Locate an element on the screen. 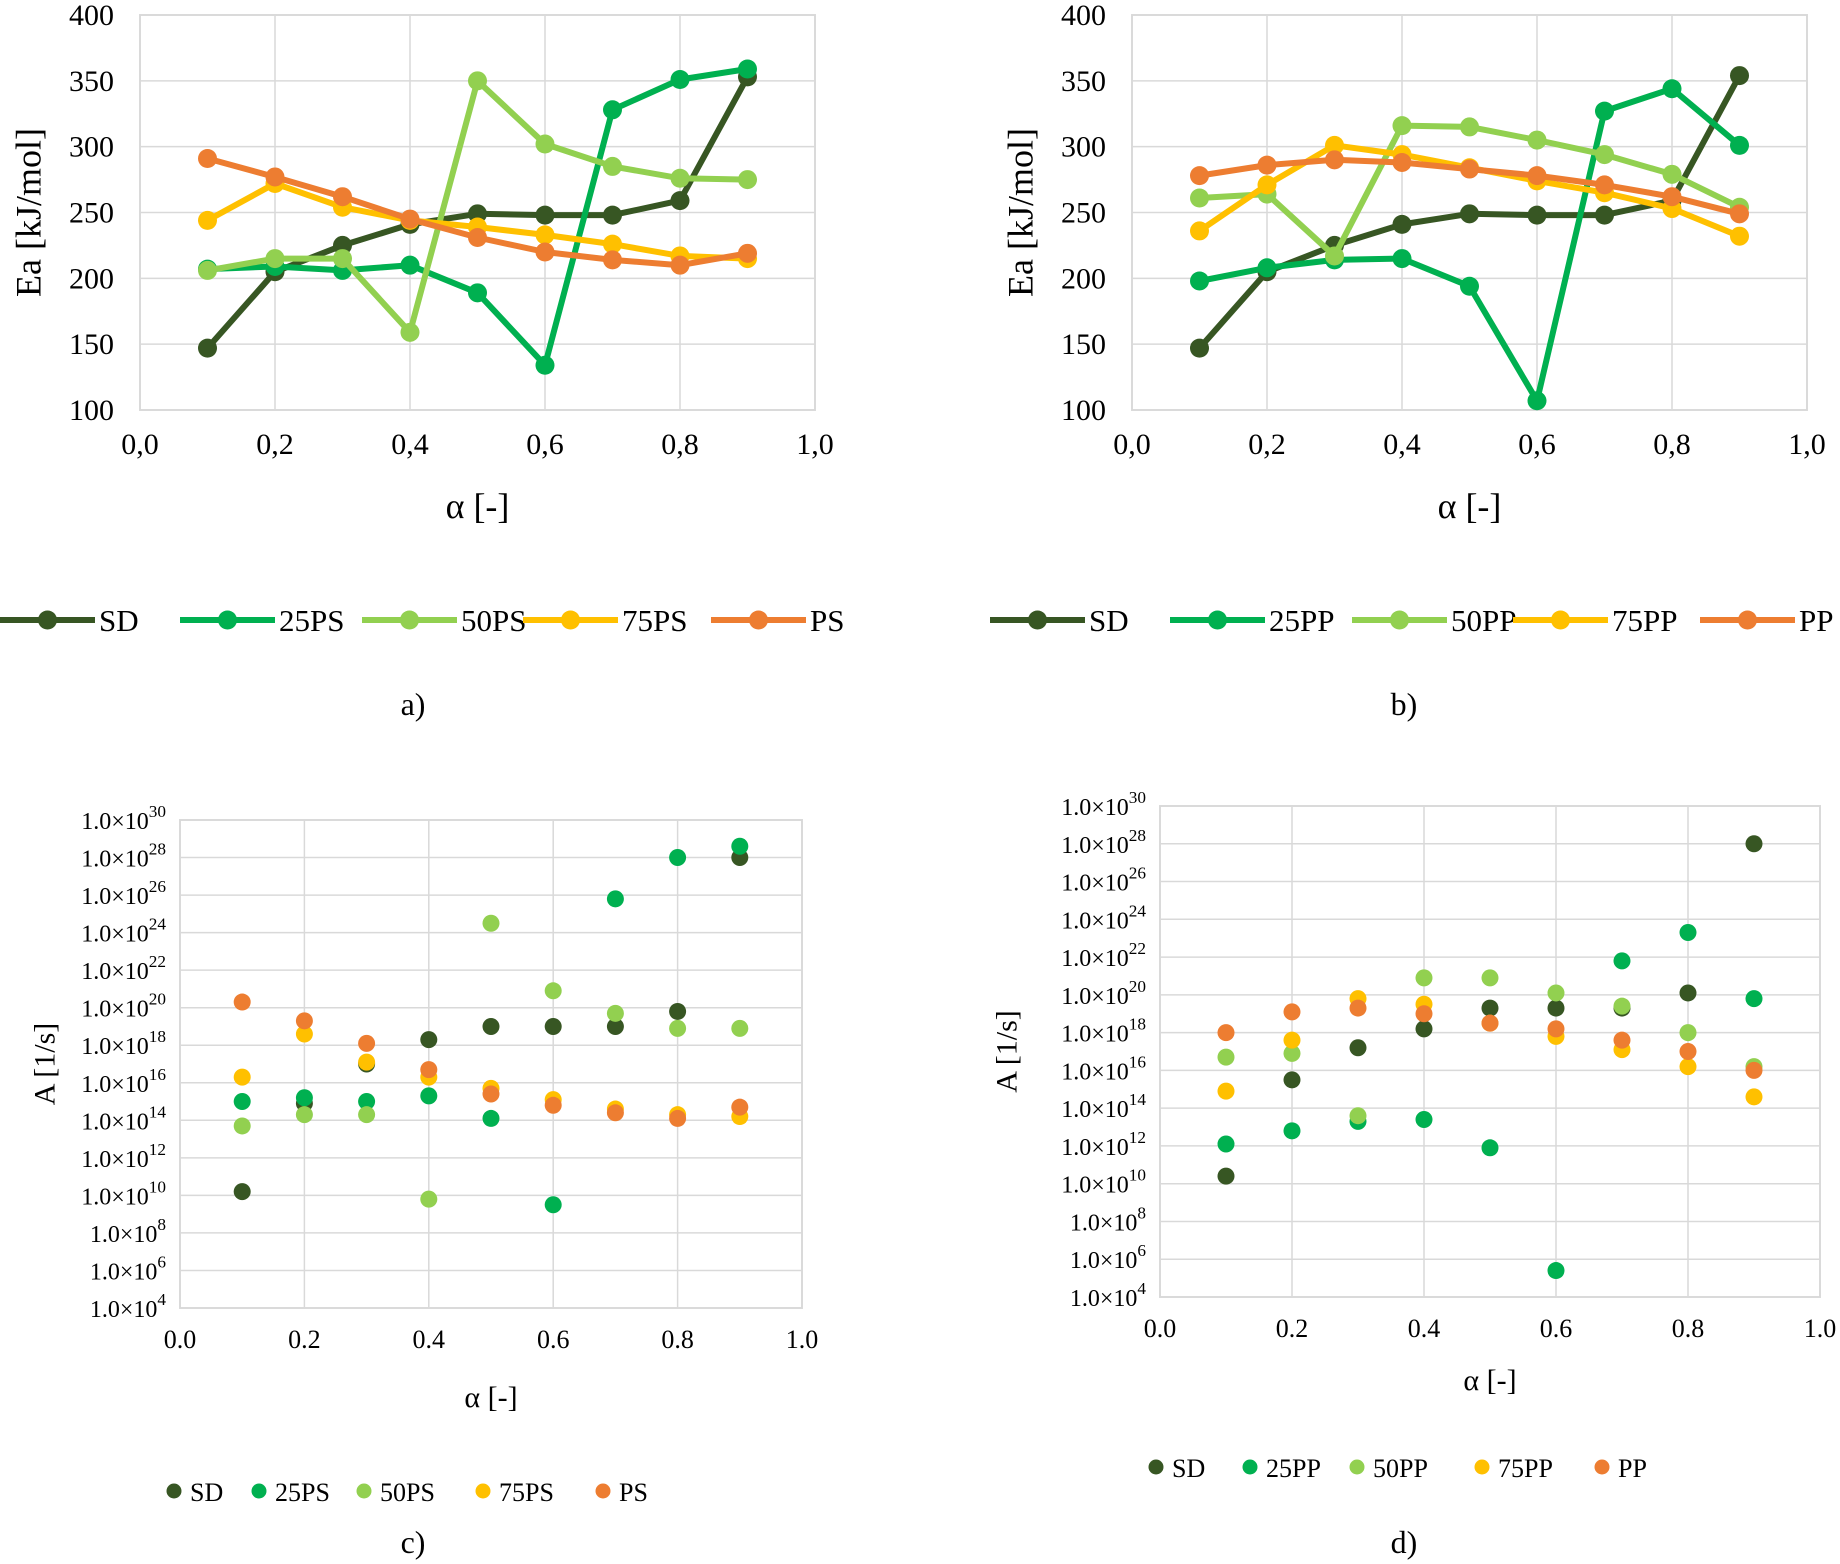 The height and width of the screenshot is (1564, 1840). y-axis-title: A [1/s] is located at coordinates (45, 1064).